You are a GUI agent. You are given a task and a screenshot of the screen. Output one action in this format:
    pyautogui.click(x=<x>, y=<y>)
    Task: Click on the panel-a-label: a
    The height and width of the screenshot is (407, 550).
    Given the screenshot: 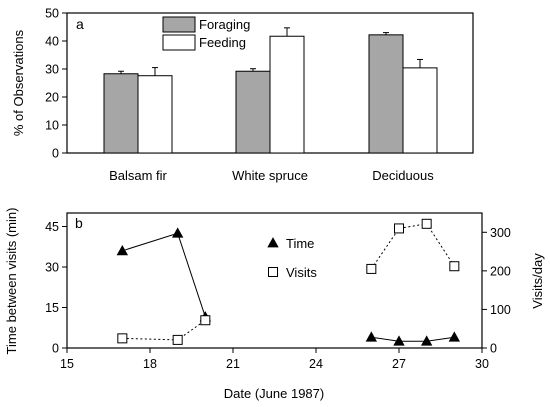 What is the action you would take?
    pyautogui.click(x=80, y=24)
    